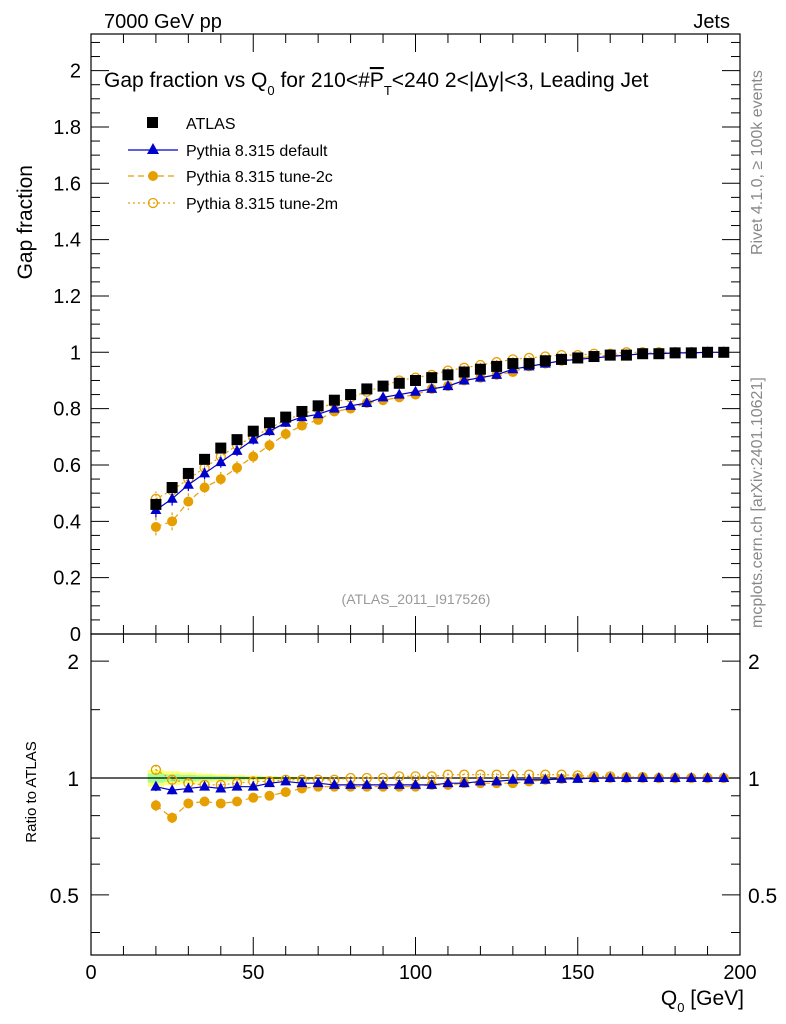 The image size is (786, 1024). I want to click on main-y-tick-label: 2, so click(75, 72).